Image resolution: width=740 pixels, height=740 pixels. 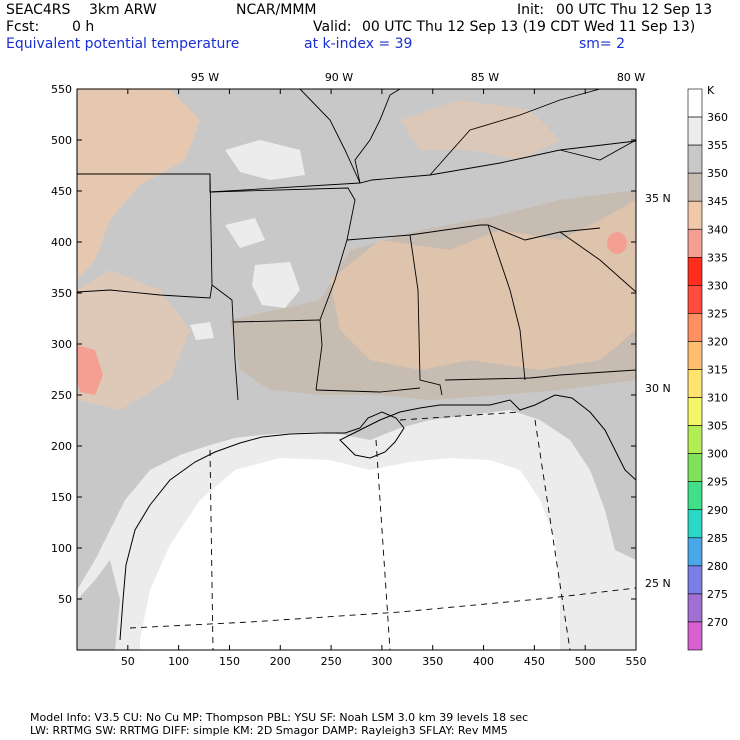 What do you see at coordinates (98, 605) in the screenshot?
I see `mexico-land` at bounding box center [98, 605].